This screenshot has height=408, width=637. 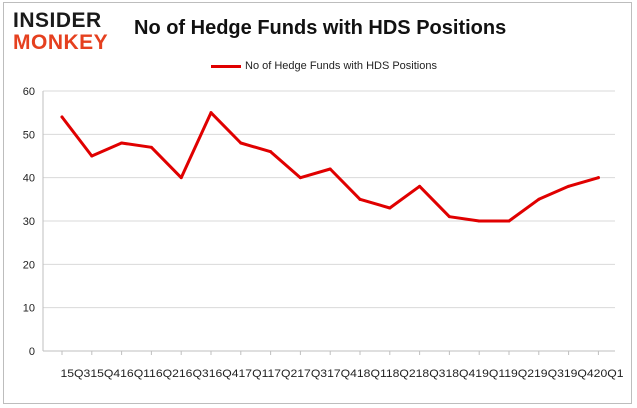 What do you see at coordinates (29, 265) in the screenshot?
I see `y-tick-label: 20` at bounding box center [29, 265].